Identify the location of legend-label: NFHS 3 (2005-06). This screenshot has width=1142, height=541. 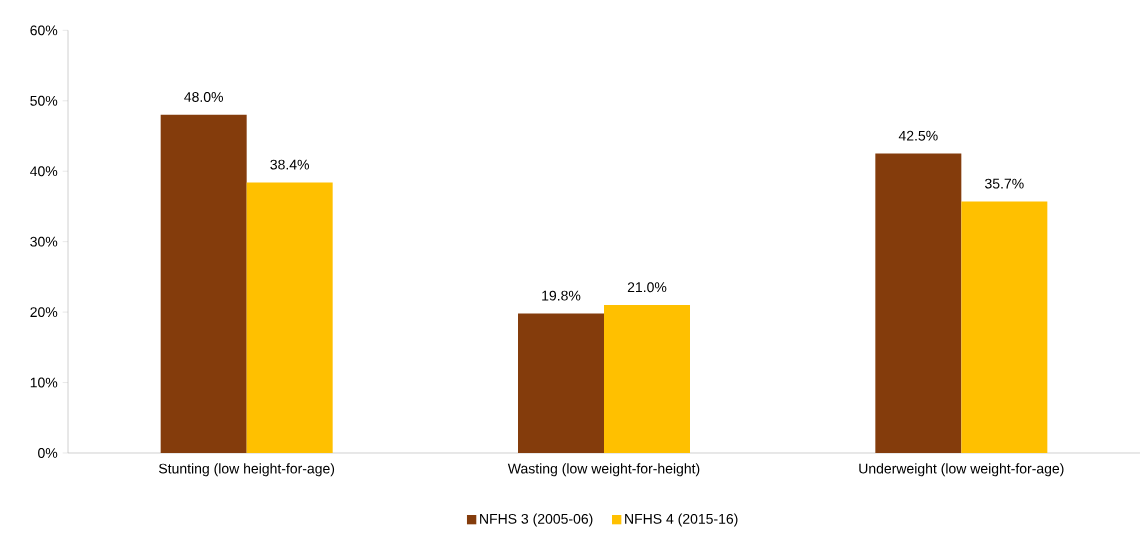
(536, 520).